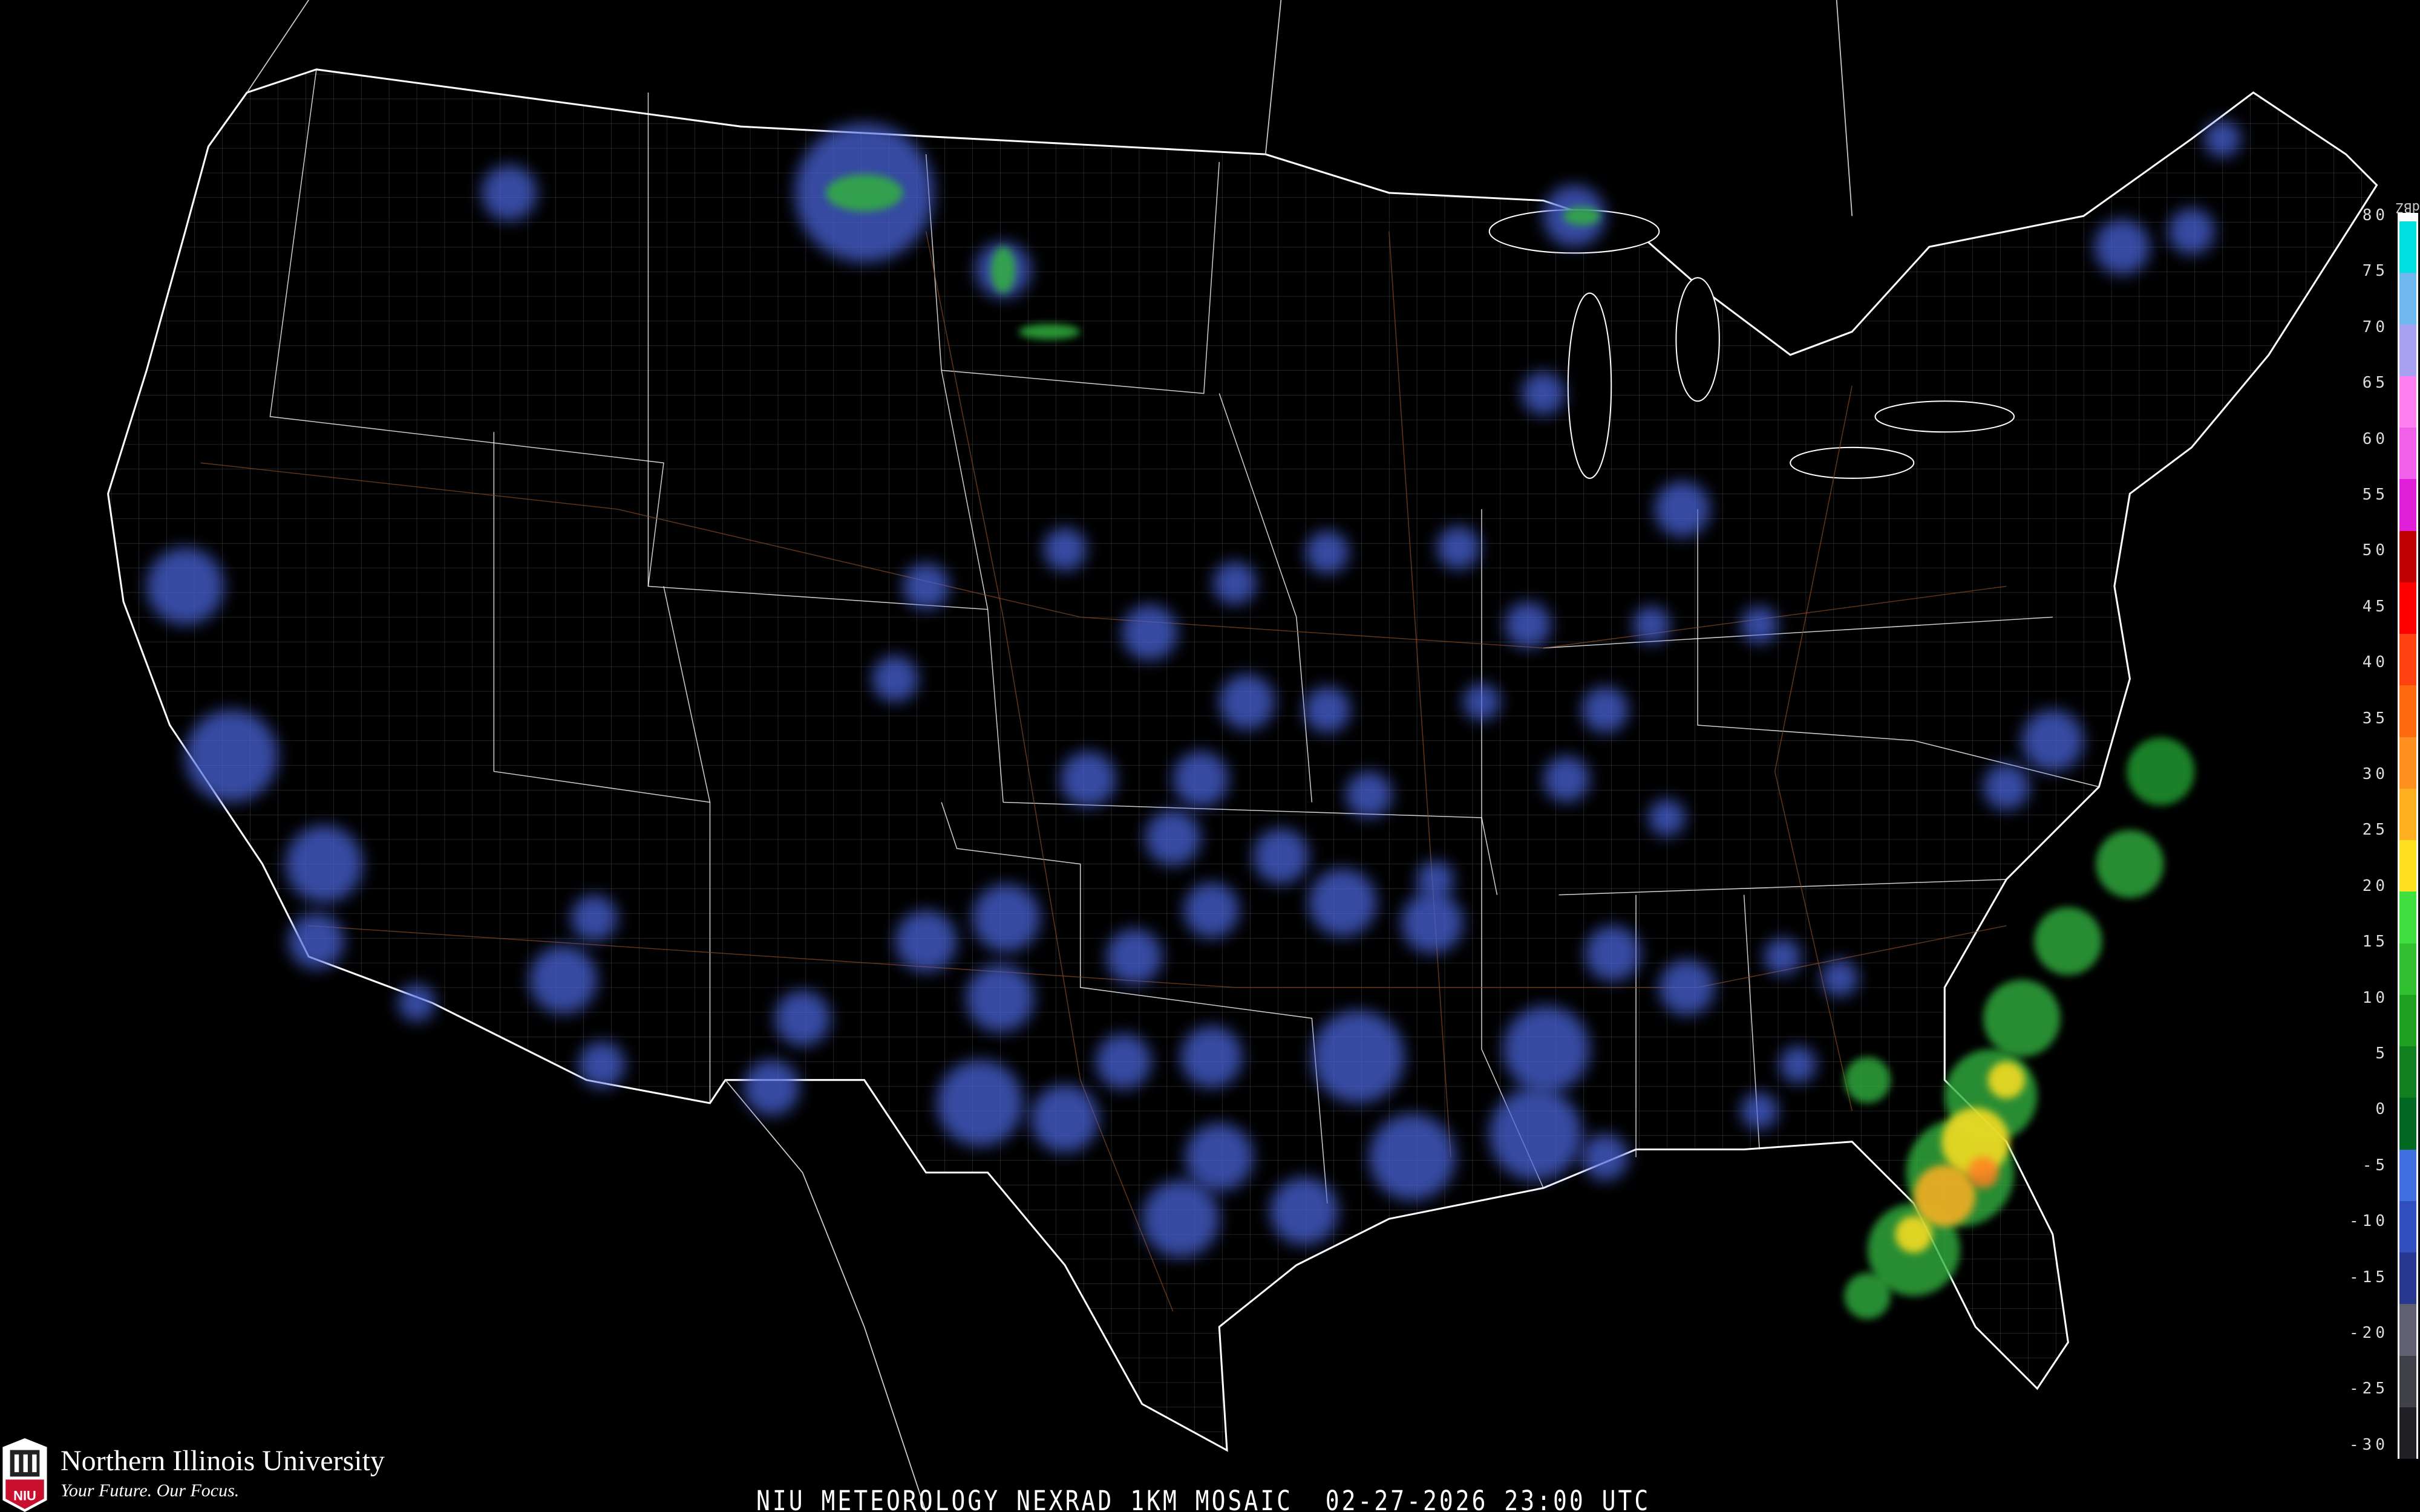 The height and width of the screenshot is (1512, 2420). Describe the element at coordinates (2375, 550) in the screenshot. I see `legend-label: 50` at that location.